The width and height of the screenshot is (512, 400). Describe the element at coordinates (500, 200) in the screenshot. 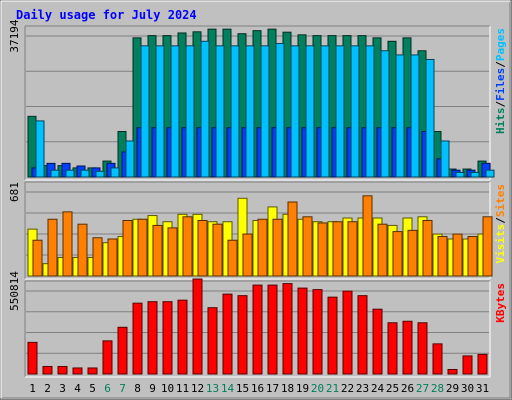

I see `legend-entry: Sites` at that location.